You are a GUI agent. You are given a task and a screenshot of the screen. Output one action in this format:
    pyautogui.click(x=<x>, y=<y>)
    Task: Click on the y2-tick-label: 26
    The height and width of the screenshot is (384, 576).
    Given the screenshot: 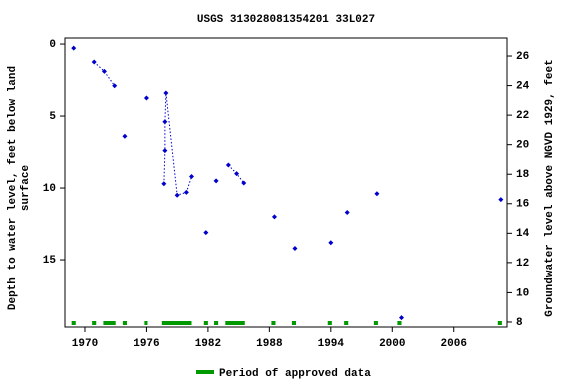 What is the action you would take?
    pyautogui.click(x=522, y=57)
    